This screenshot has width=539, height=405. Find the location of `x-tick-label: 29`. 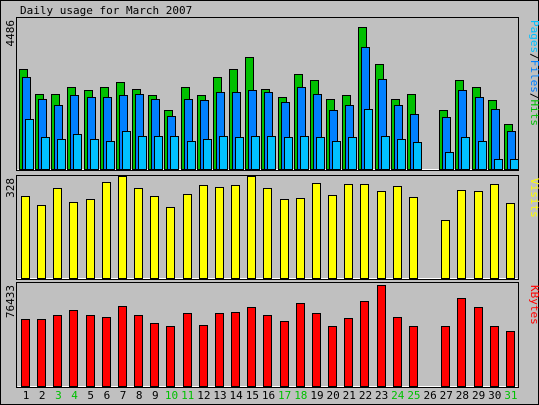

x-tick-label: 29 is located at coordinates (478, 395).